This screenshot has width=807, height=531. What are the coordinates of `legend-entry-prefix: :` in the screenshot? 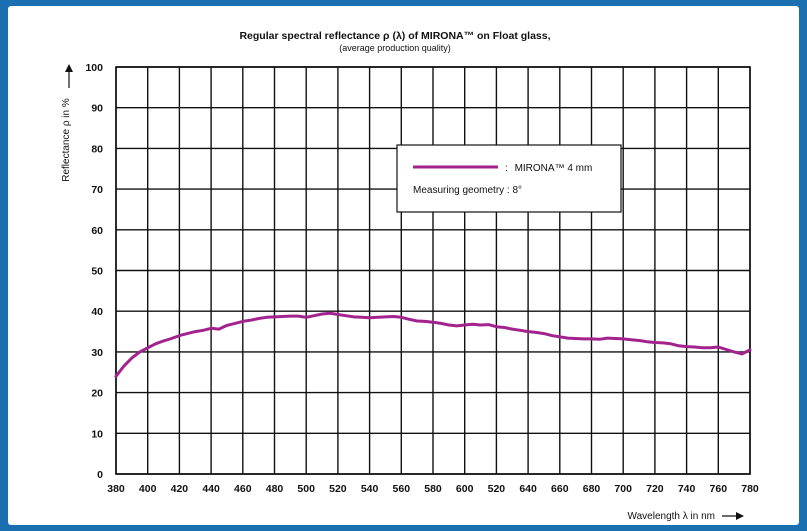 It's located at (506, 168).